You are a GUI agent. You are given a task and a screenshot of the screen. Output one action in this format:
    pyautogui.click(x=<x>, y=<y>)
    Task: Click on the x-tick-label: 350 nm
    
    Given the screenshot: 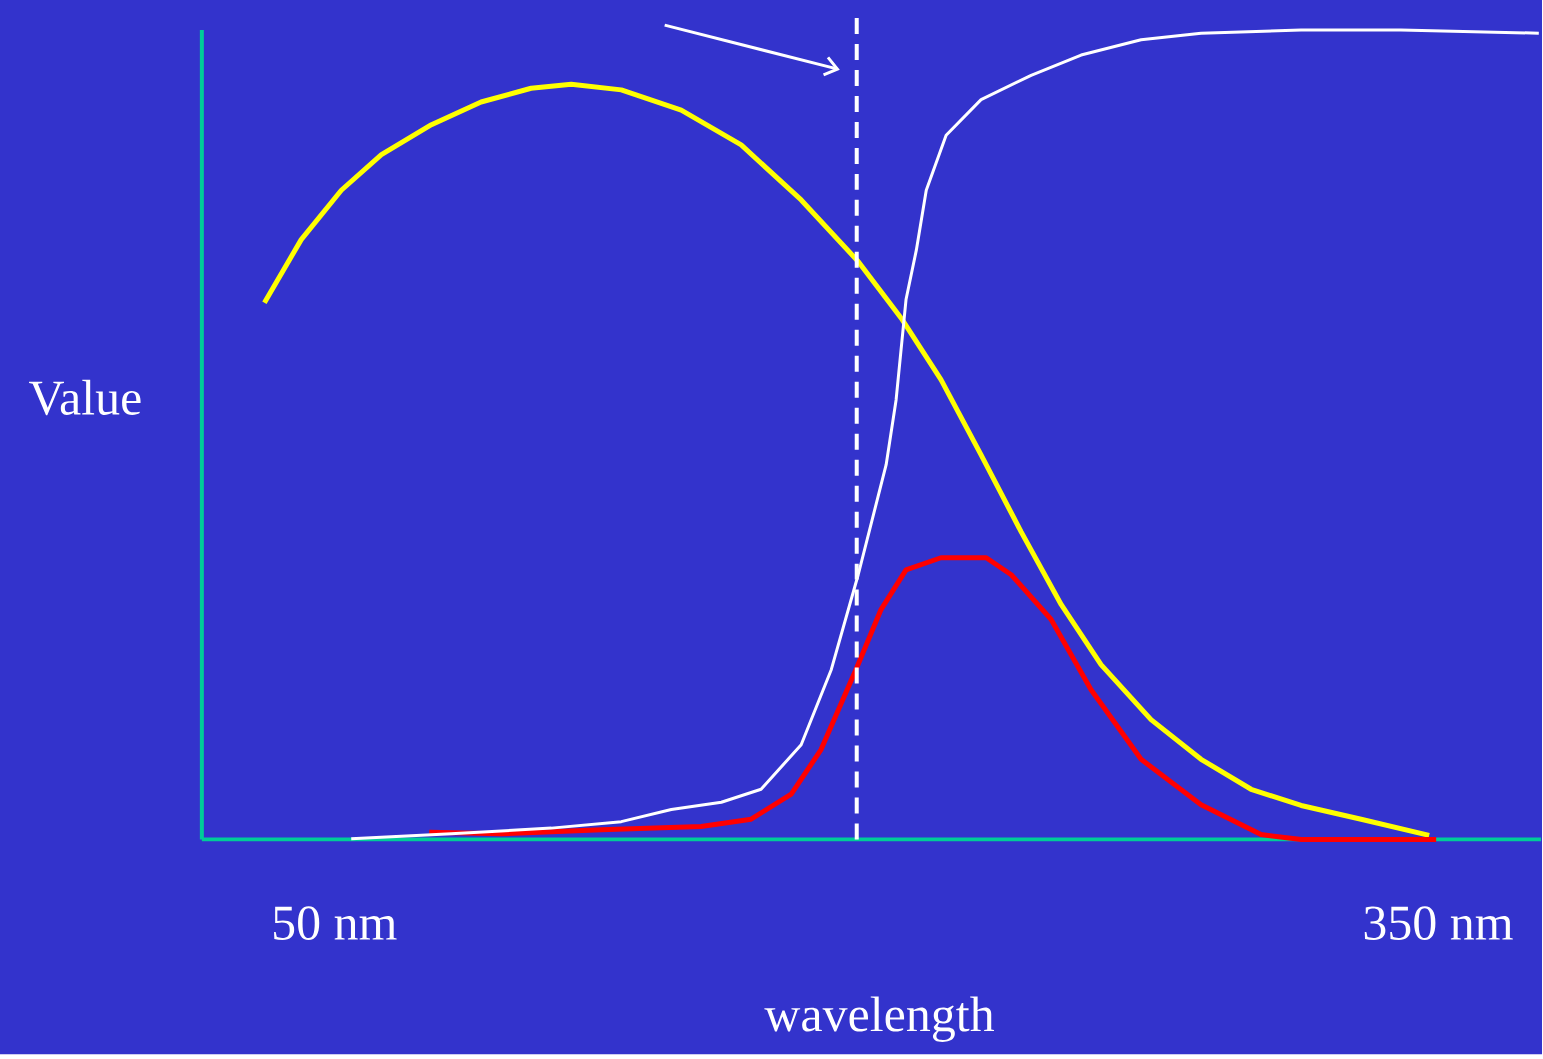 What is the action you would take?
    pyautogui.click(x=1438, y=923)
    